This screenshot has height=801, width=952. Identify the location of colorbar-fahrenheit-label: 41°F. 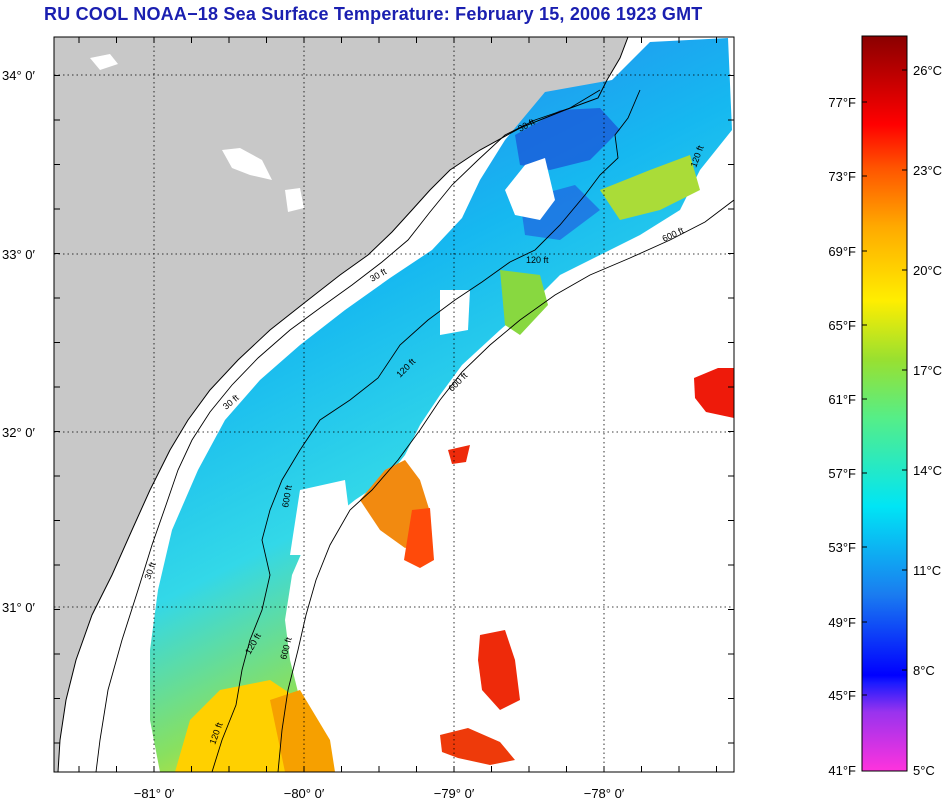
(842, 770).